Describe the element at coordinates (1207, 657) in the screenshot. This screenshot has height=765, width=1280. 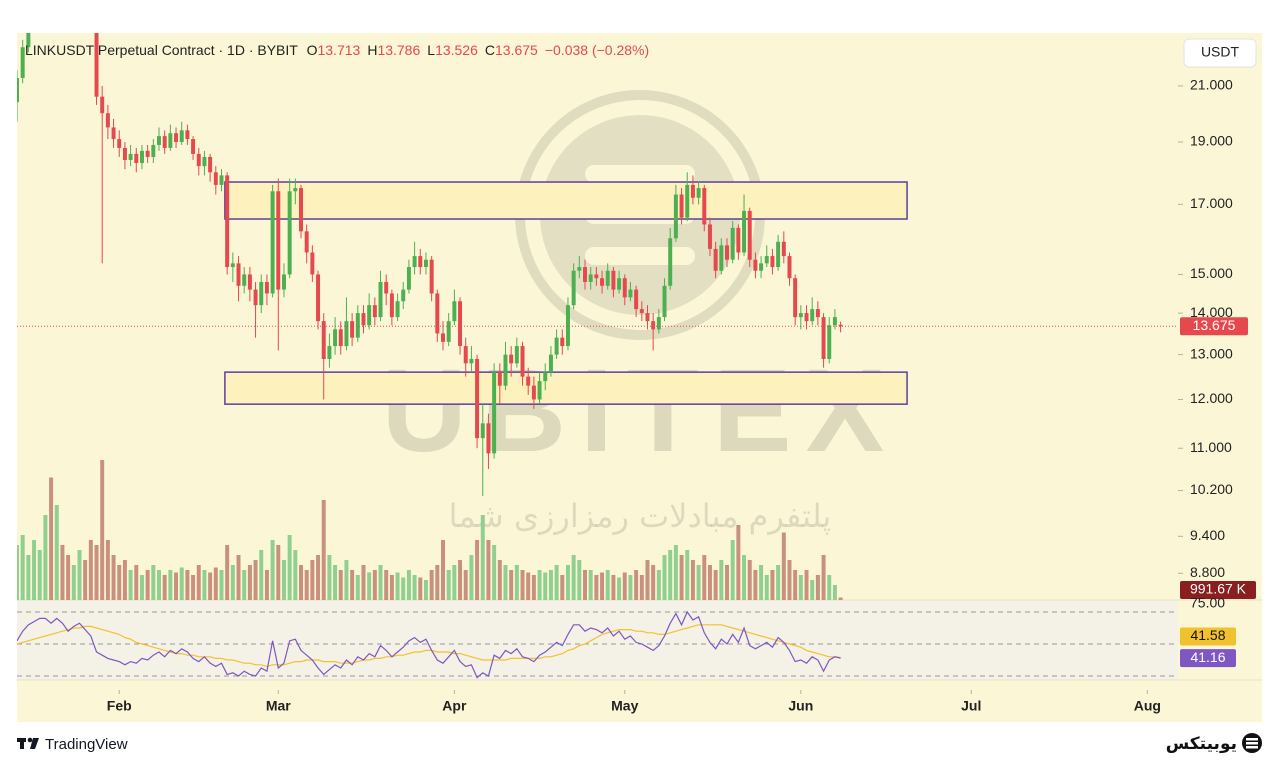
I see `rsi-label: 41.16` at that location.